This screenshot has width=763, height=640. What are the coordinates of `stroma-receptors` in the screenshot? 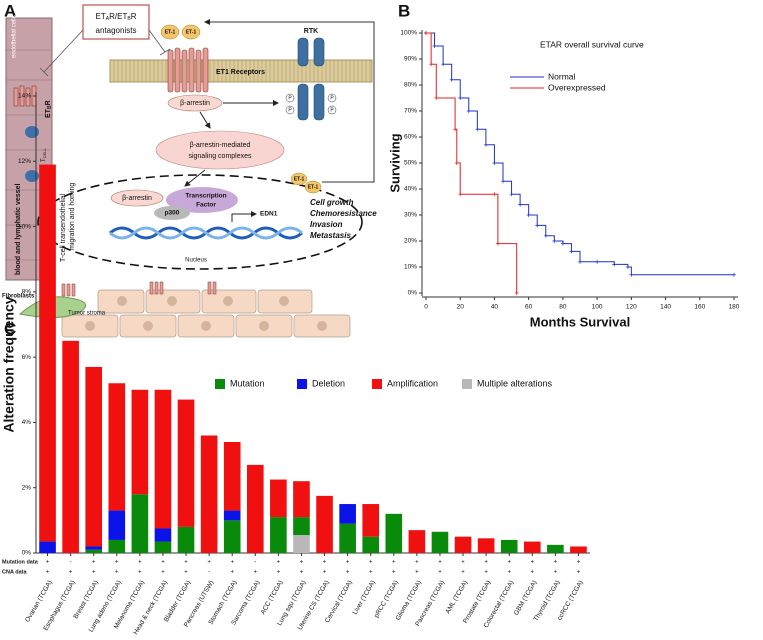 It's located at (139, 289).